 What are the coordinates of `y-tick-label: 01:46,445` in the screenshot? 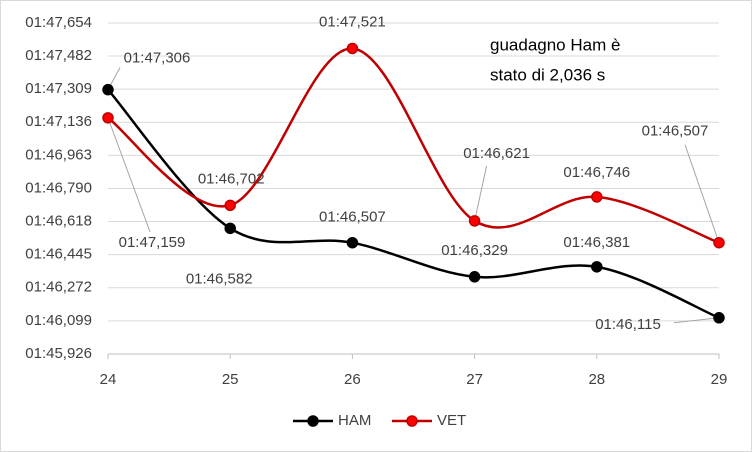 It's located at (58, 254).